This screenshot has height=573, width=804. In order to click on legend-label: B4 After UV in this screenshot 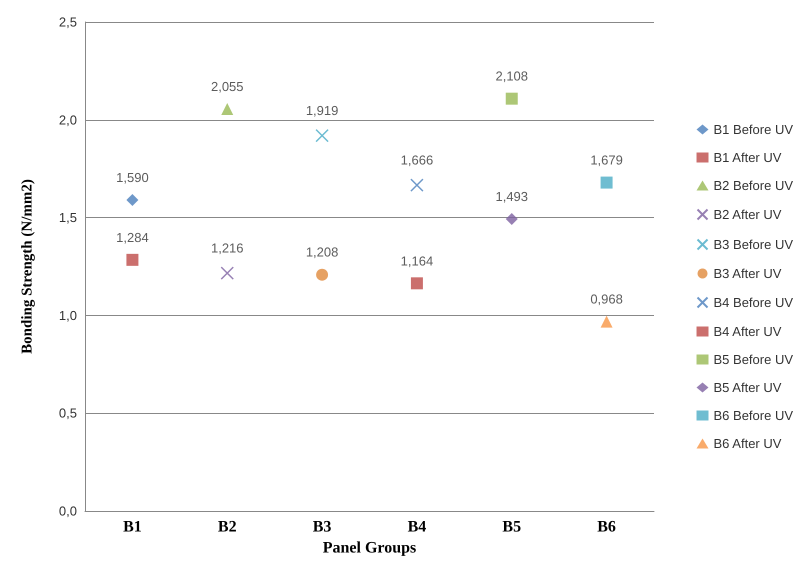, I will do `click(748, 331)`.